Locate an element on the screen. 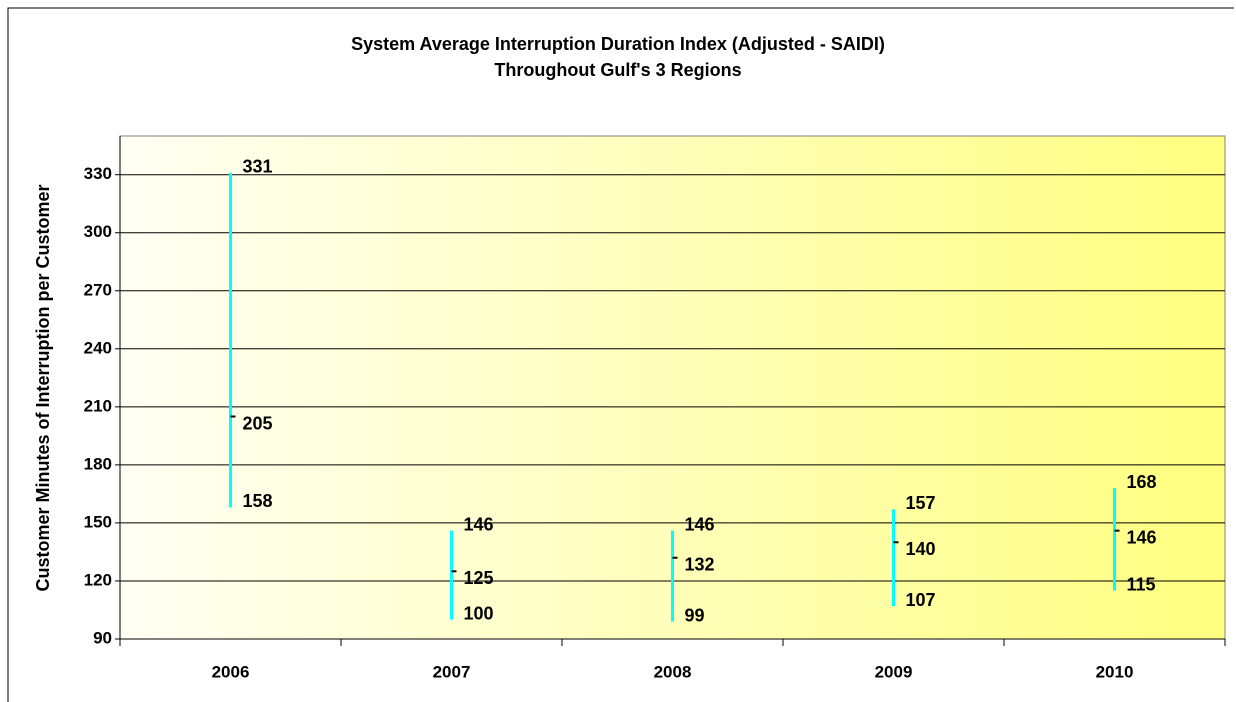  data-label: 205 is located at coordinates (258, 423).